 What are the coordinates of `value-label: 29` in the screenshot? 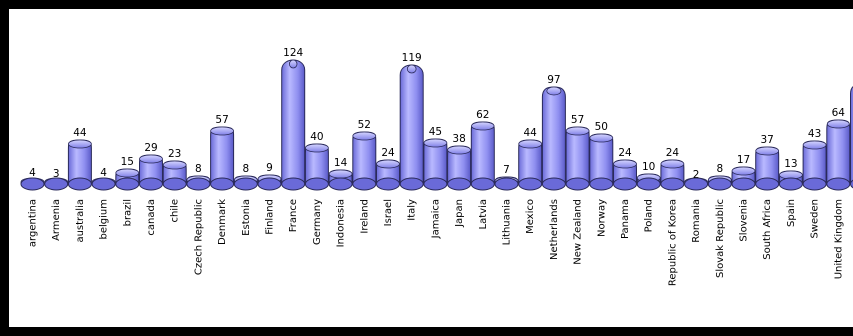 It's located at (150, 148).